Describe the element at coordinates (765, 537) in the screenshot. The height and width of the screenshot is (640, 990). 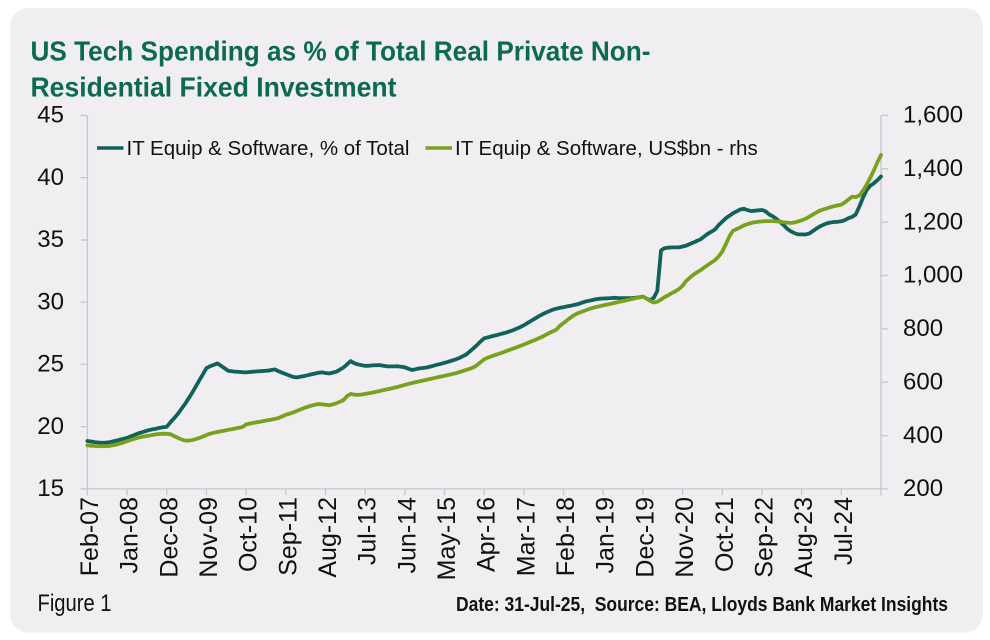
I see `svg-text: Sep-22` at that location.